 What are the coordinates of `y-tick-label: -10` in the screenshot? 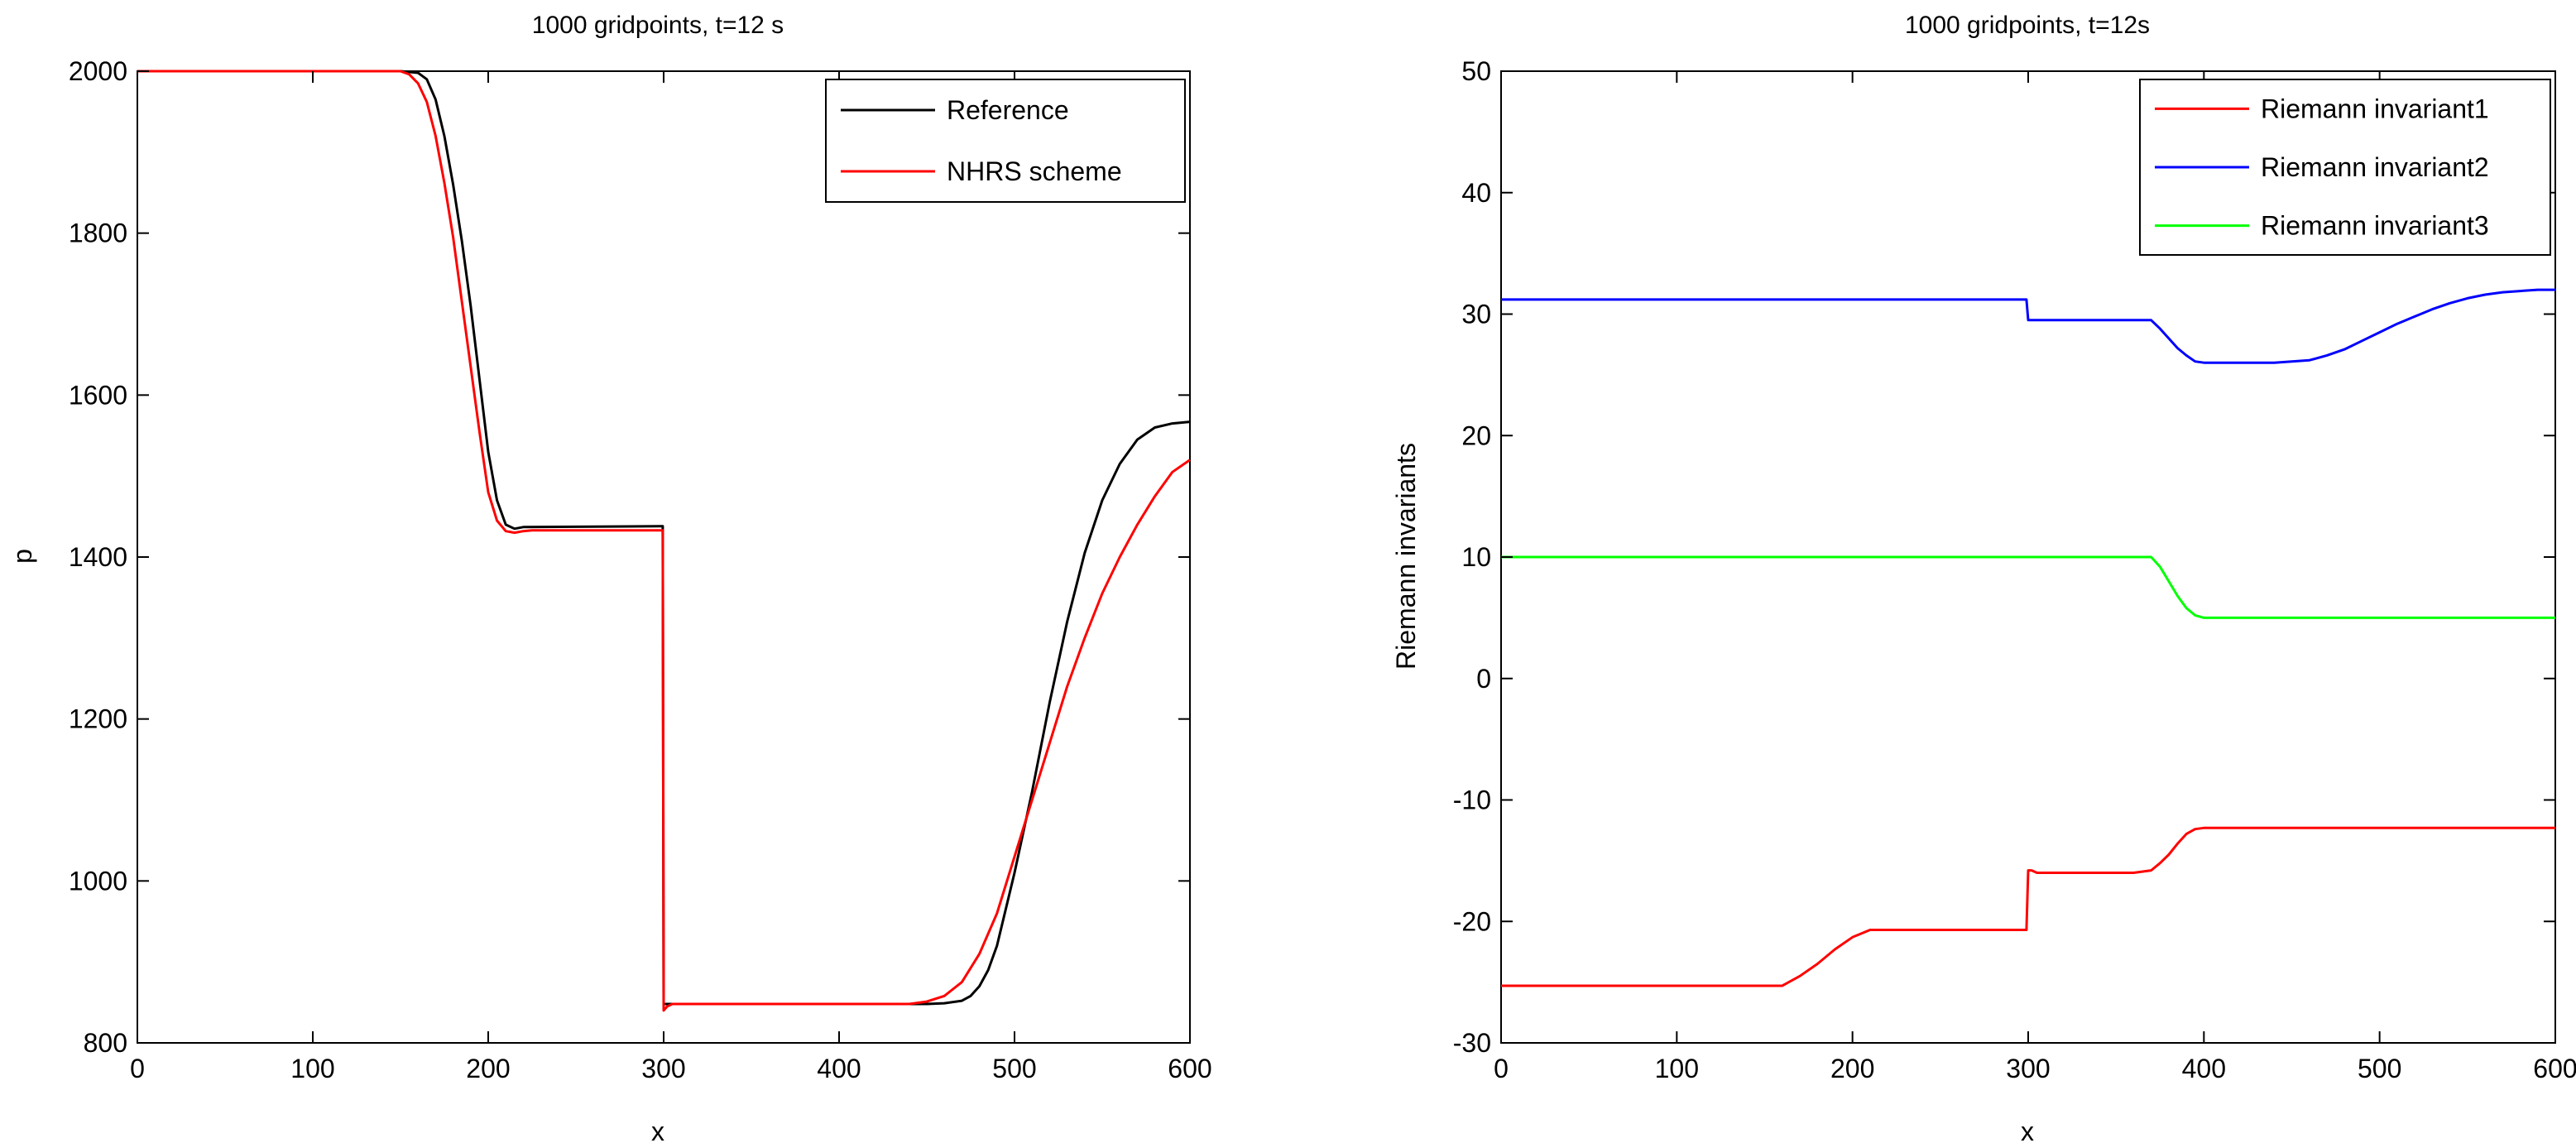 It's located at (1472, 800).